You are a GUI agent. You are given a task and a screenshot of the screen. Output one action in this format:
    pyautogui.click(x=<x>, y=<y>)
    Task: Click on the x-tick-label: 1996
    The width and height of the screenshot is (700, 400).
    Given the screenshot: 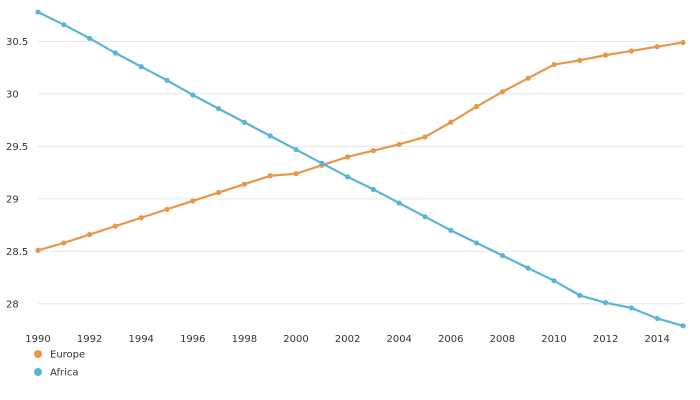 What is the action you would take?
    pyautogui.click(x=192, y=339)
    